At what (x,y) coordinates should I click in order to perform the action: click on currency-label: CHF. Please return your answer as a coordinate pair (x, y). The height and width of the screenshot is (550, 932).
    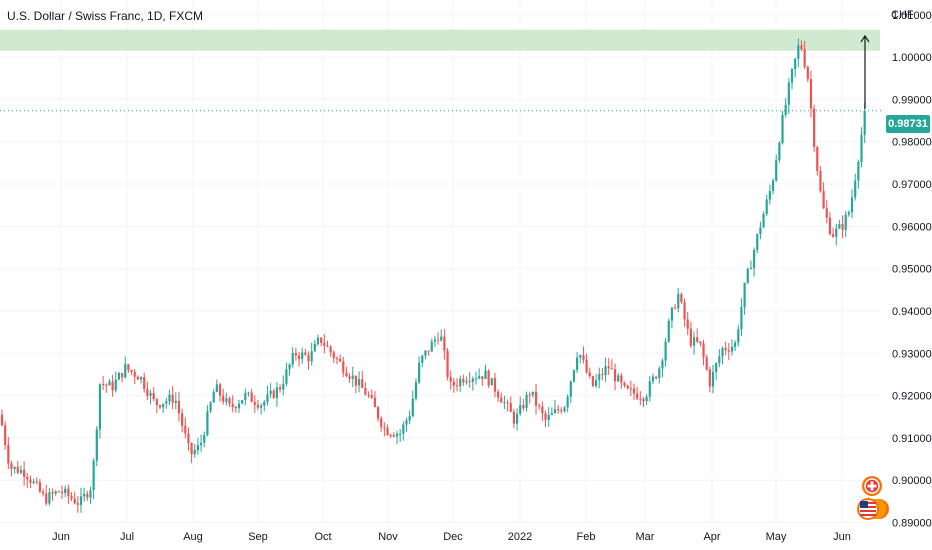
    Looking at the image, I should click on (902, 15).